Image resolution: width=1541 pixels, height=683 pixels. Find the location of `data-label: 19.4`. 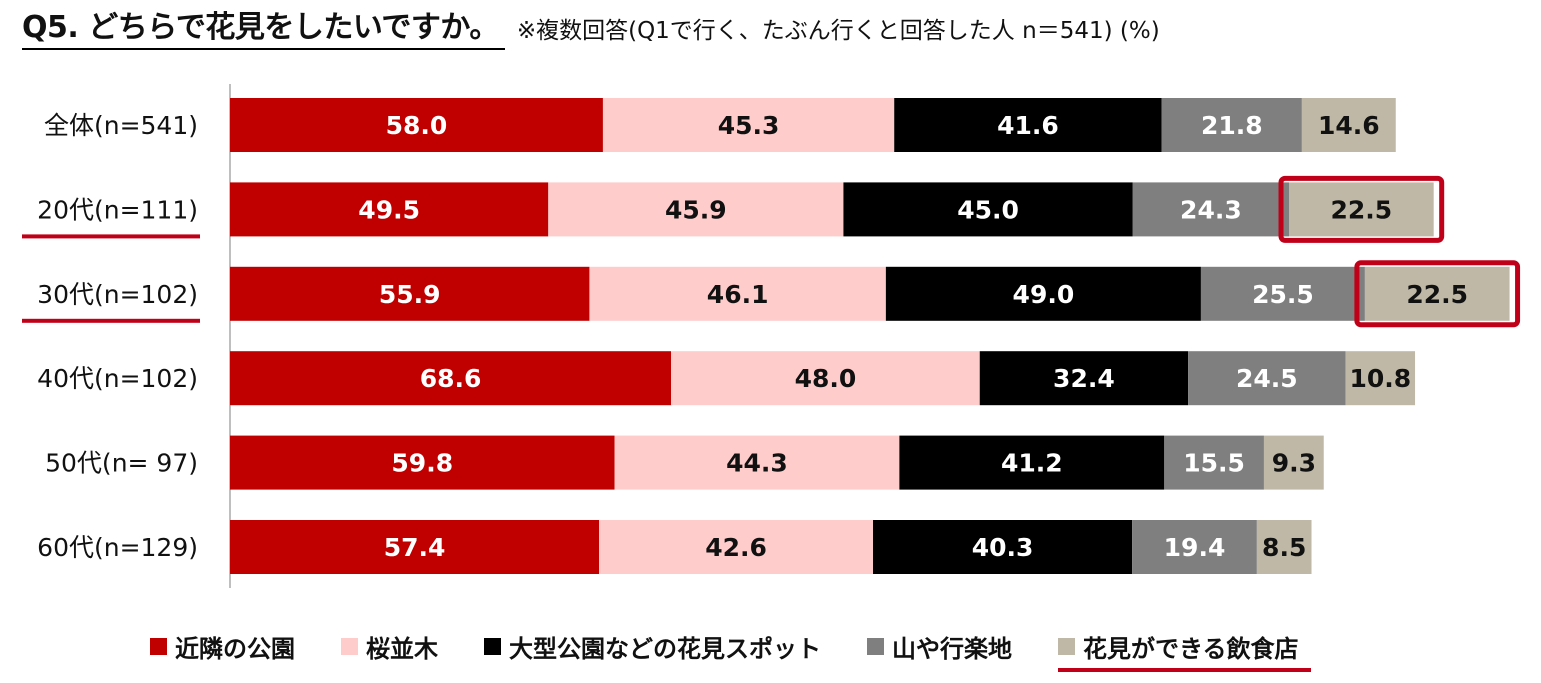

data-label: 19.4 is located at coordinates (1195, 547).